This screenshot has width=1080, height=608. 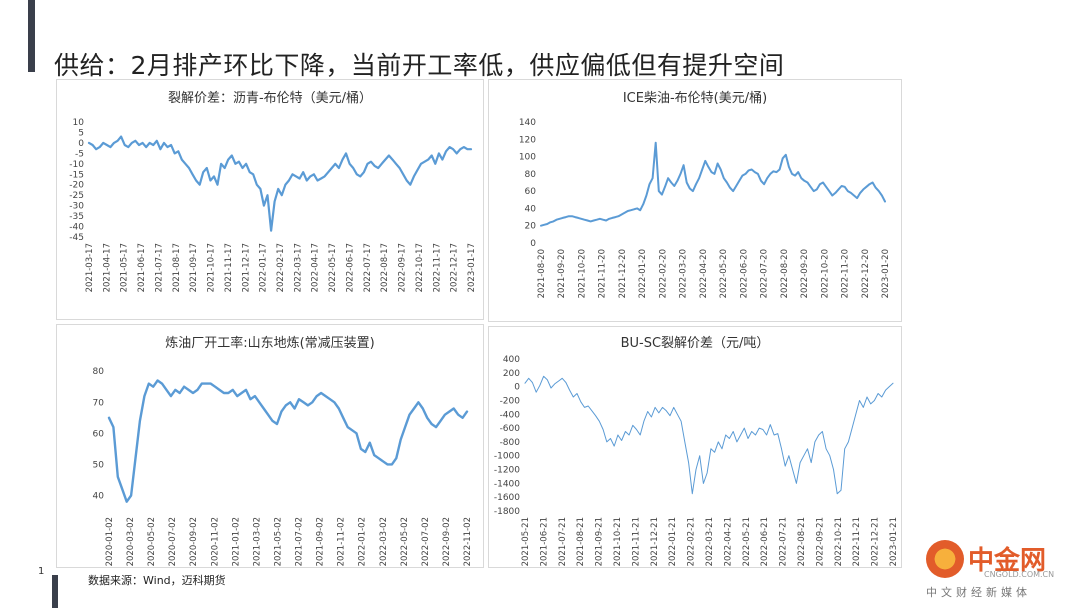 I want to click on x-tick-label: 2022-07-21, so click(x=784, y=541).